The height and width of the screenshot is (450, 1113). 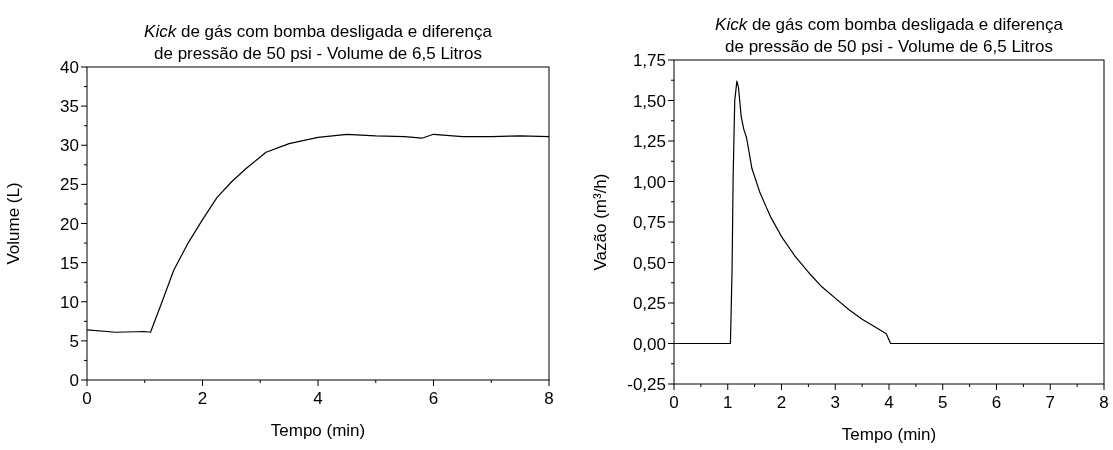 I want to click on y-tick-label: 0,00, so click(x=649, y=344).